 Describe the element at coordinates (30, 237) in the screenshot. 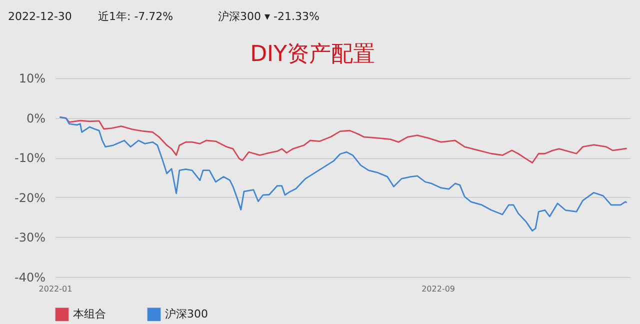

I see `y-tick-label: -30%` at that location.